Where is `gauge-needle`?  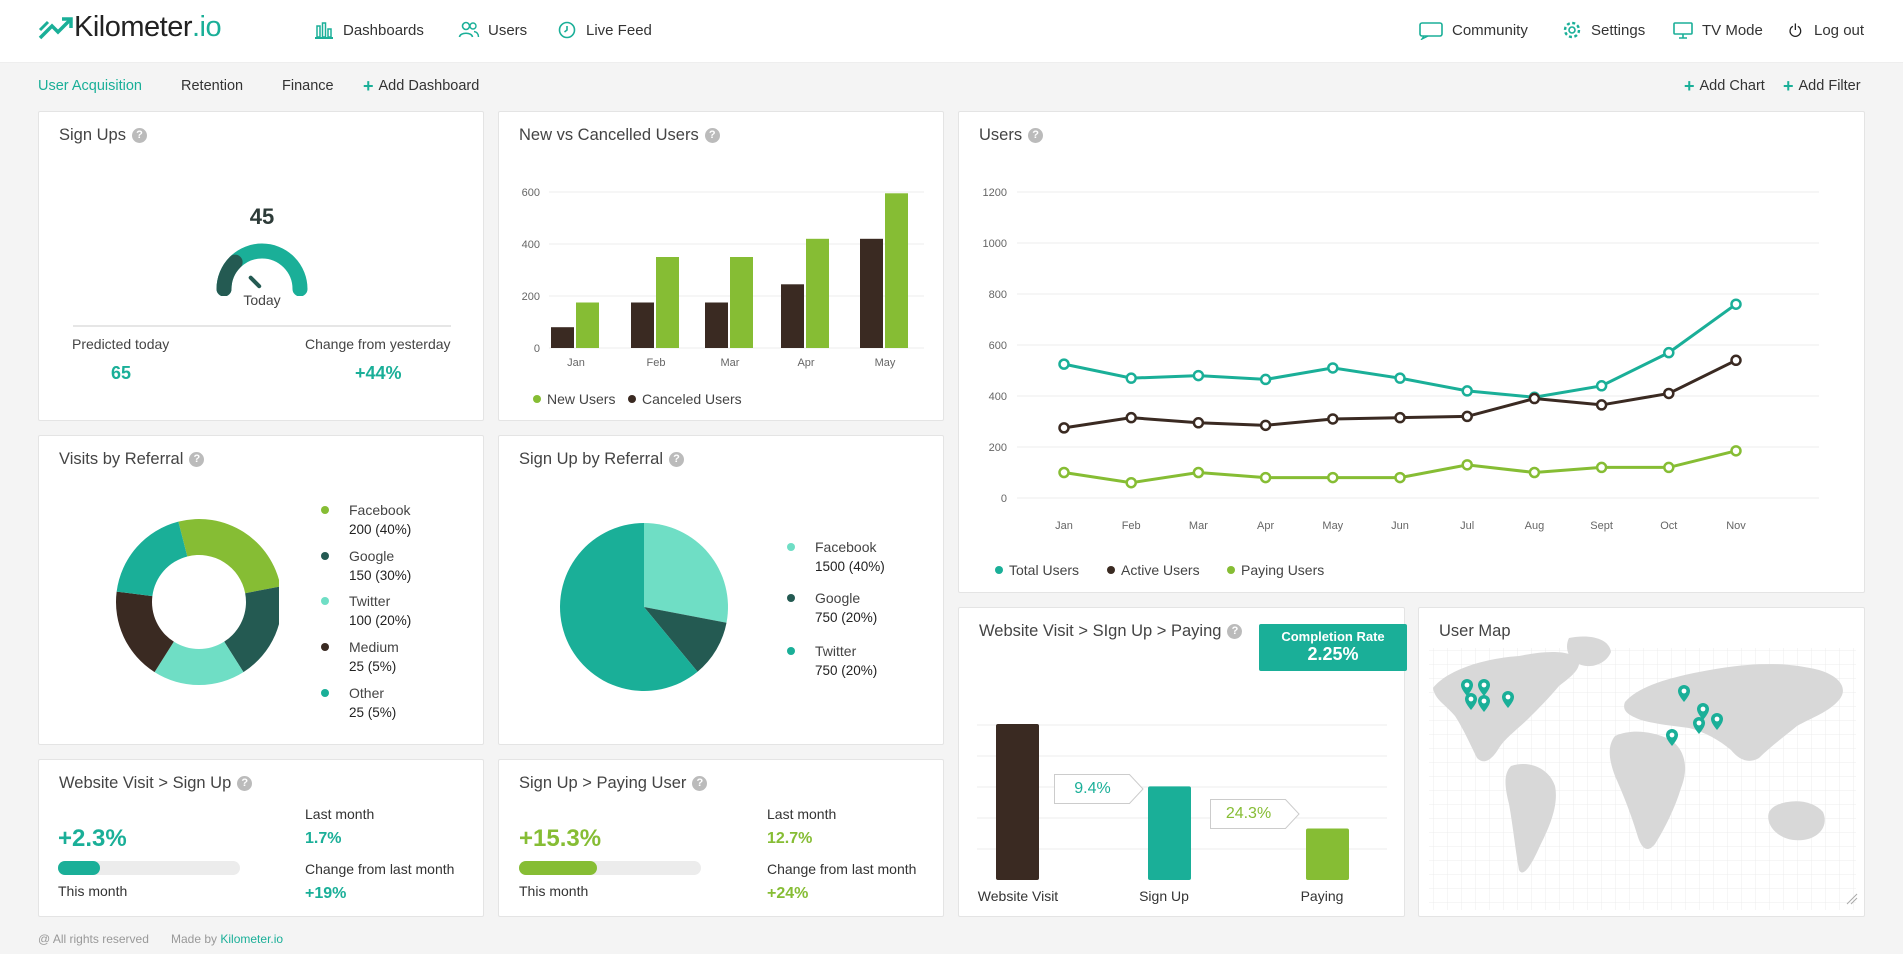
gauge-needle is located at coordinates (255, 282).